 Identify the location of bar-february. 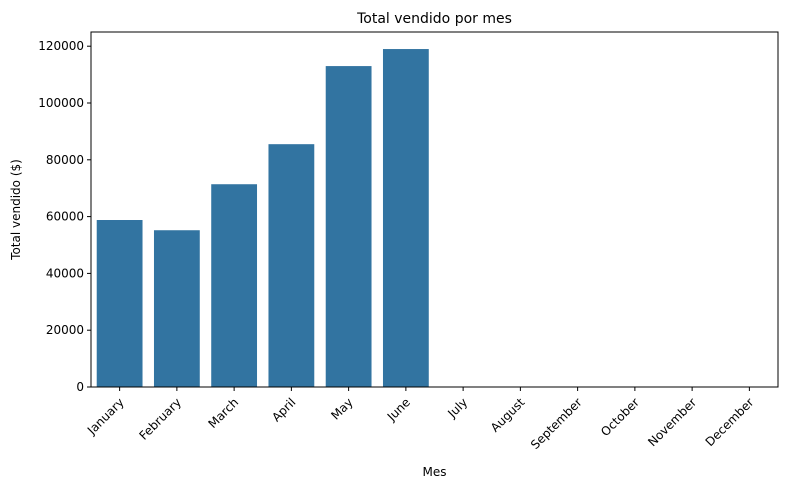
(176, 308).